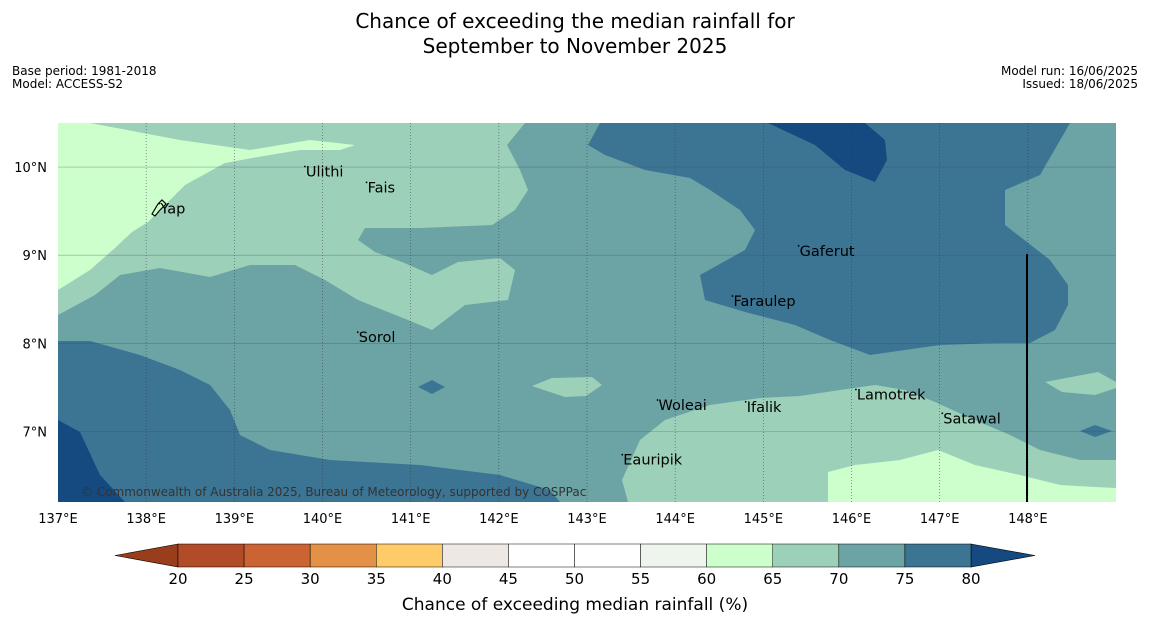 Image resolution: width=1150 pixels, height=644 pixels. What do you see at coordinates (567, 387) in the screenshot?
I see `contour-65-70-blob-central` at bounding box center [567, 387].